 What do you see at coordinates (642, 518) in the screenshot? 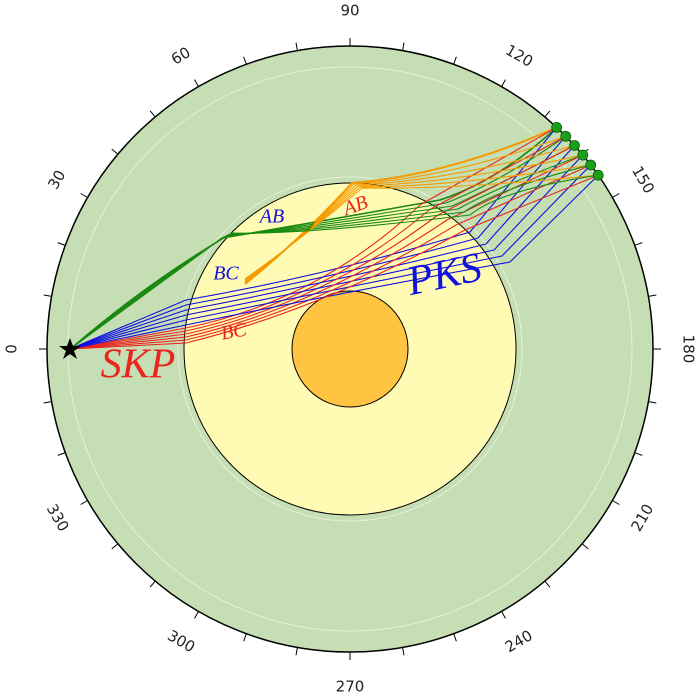
I see `angle-label: 210` at bounding box center [642, 518].